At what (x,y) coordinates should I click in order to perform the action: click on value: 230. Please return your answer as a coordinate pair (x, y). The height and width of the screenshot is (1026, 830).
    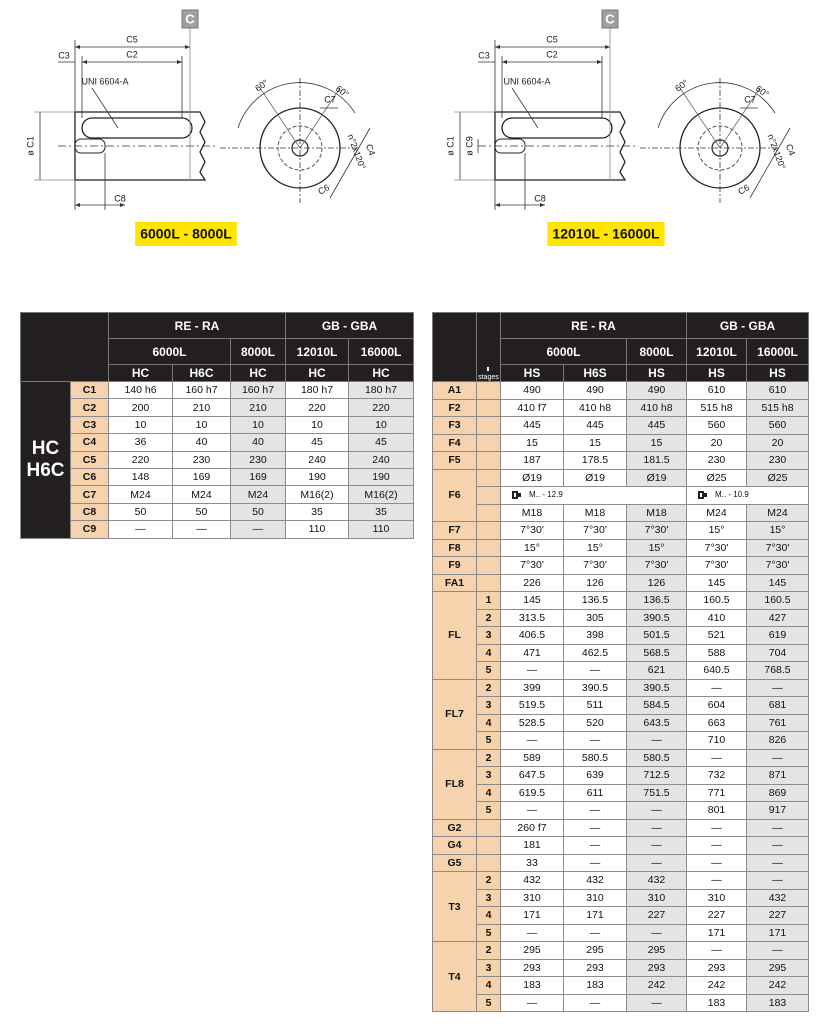
    Looking at the image, I should click on (778, 460).